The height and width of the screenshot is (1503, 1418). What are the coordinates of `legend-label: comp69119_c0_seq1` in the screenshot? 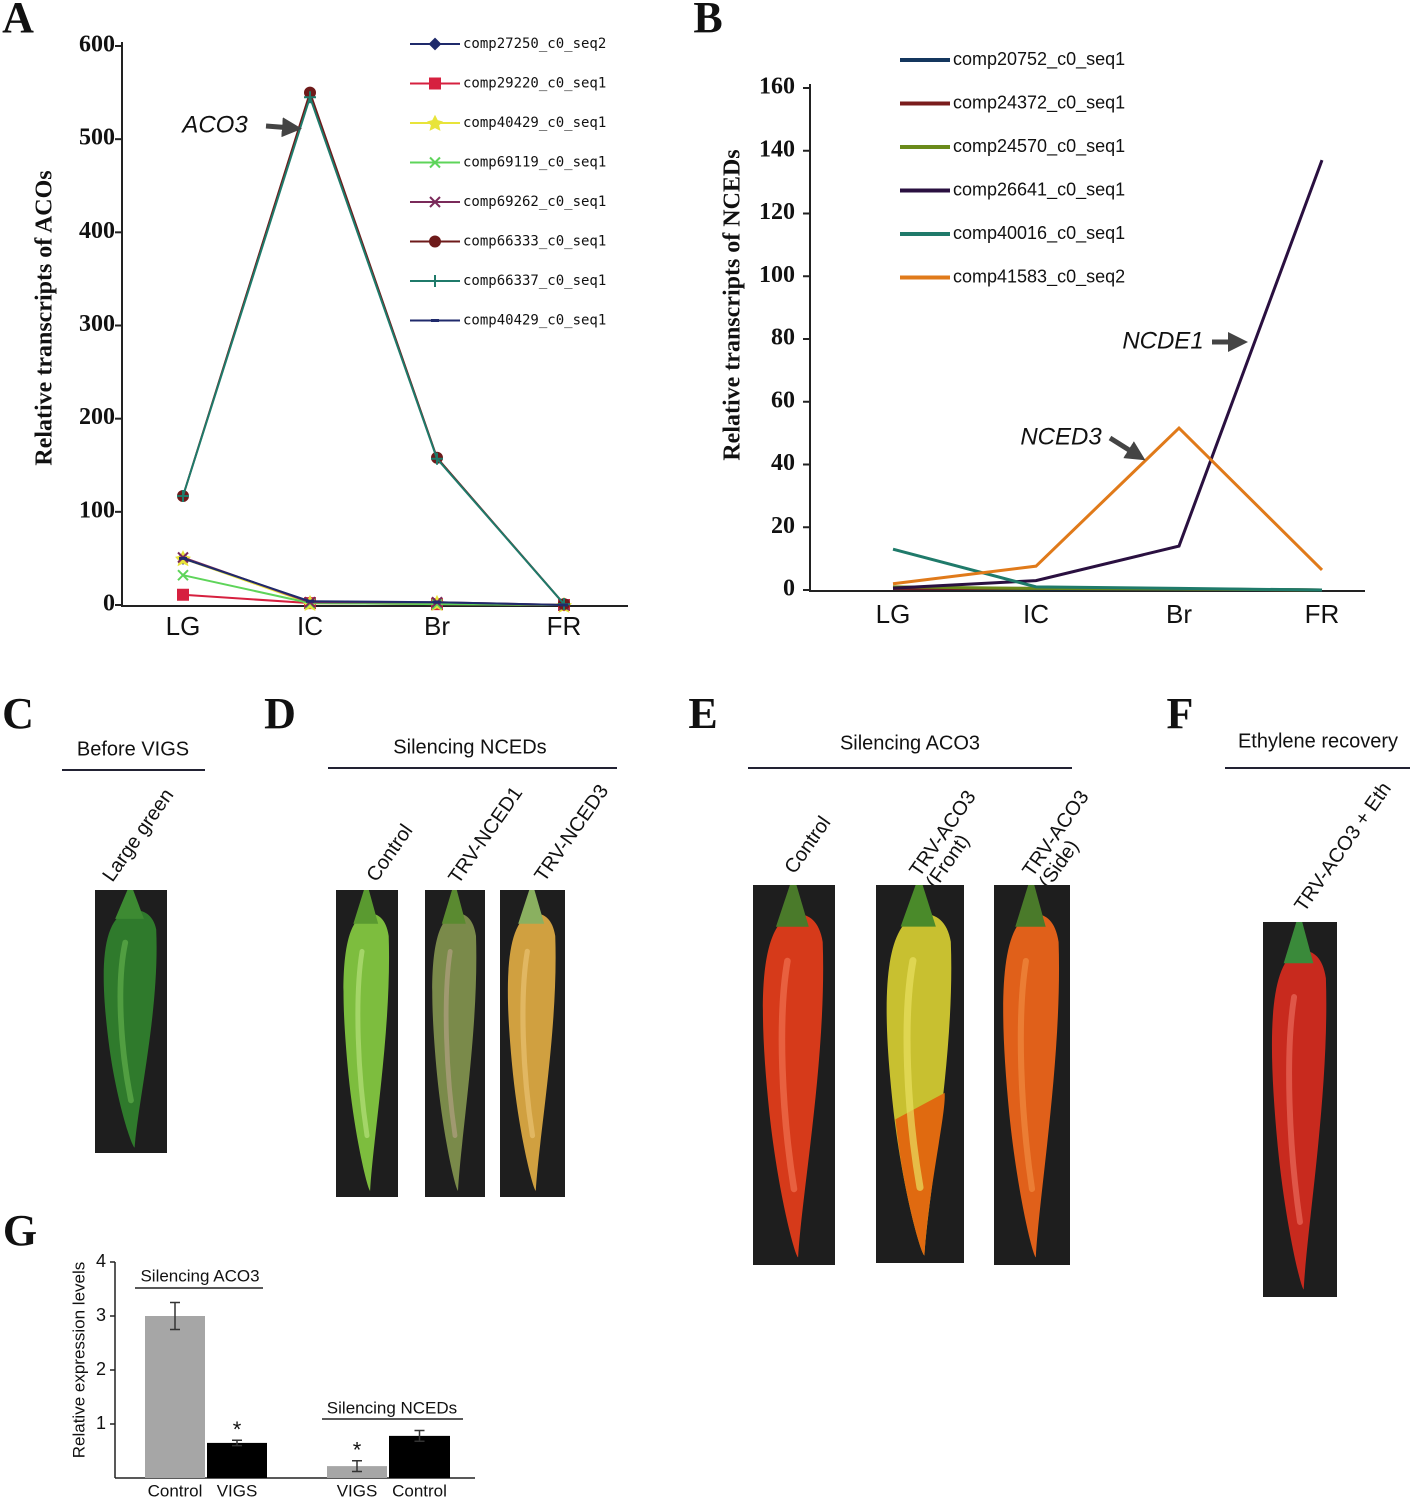 It's located at (534, 163).